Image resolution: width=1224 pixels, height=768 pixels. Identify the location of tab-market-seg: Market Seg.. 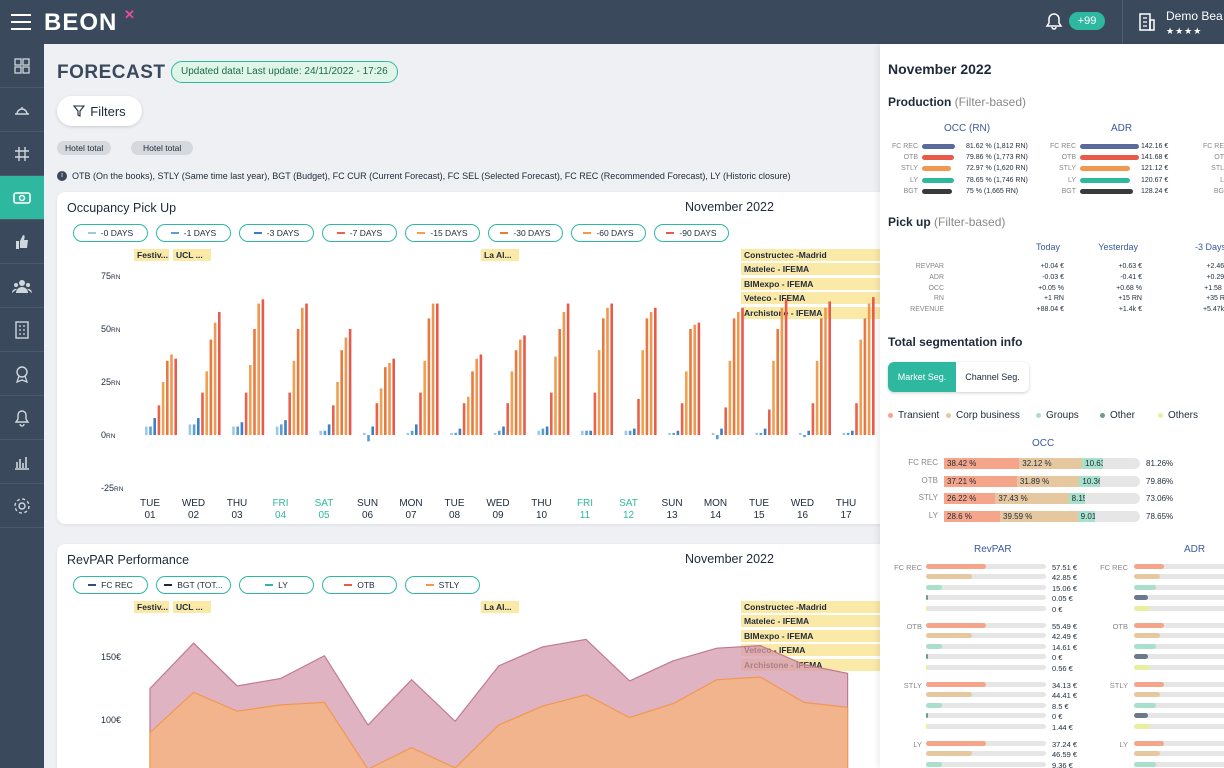
(922, 377).